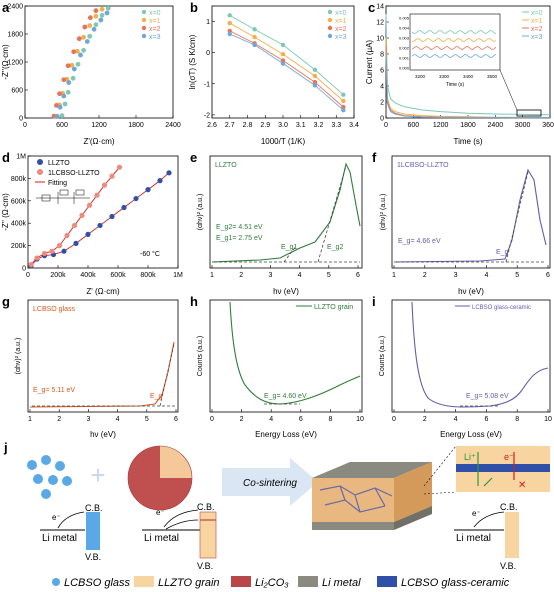 The height and width of the screenshot is (592, 554). I want to click on note-eg-i: E_g= 5.08 eV, so click(487, 396).